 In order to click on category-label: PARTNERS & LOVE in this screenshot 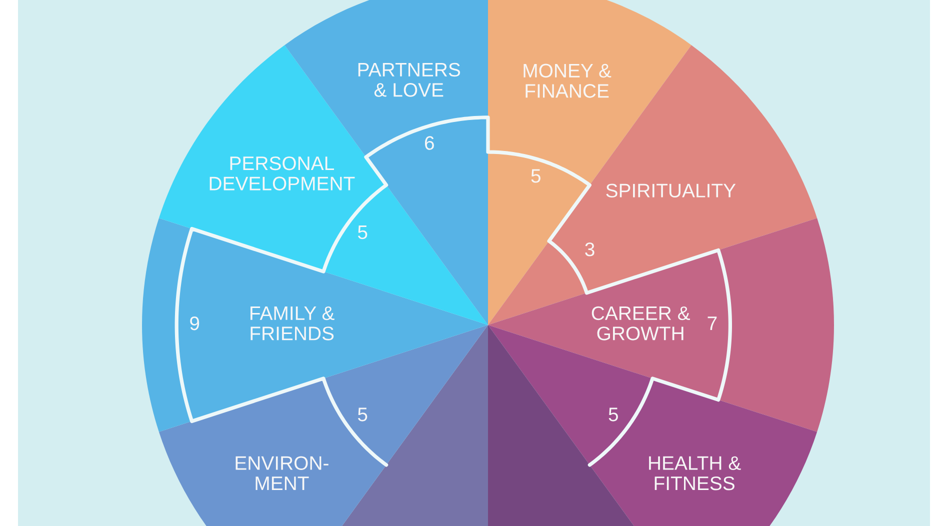, I will do `click(409, 79)`.